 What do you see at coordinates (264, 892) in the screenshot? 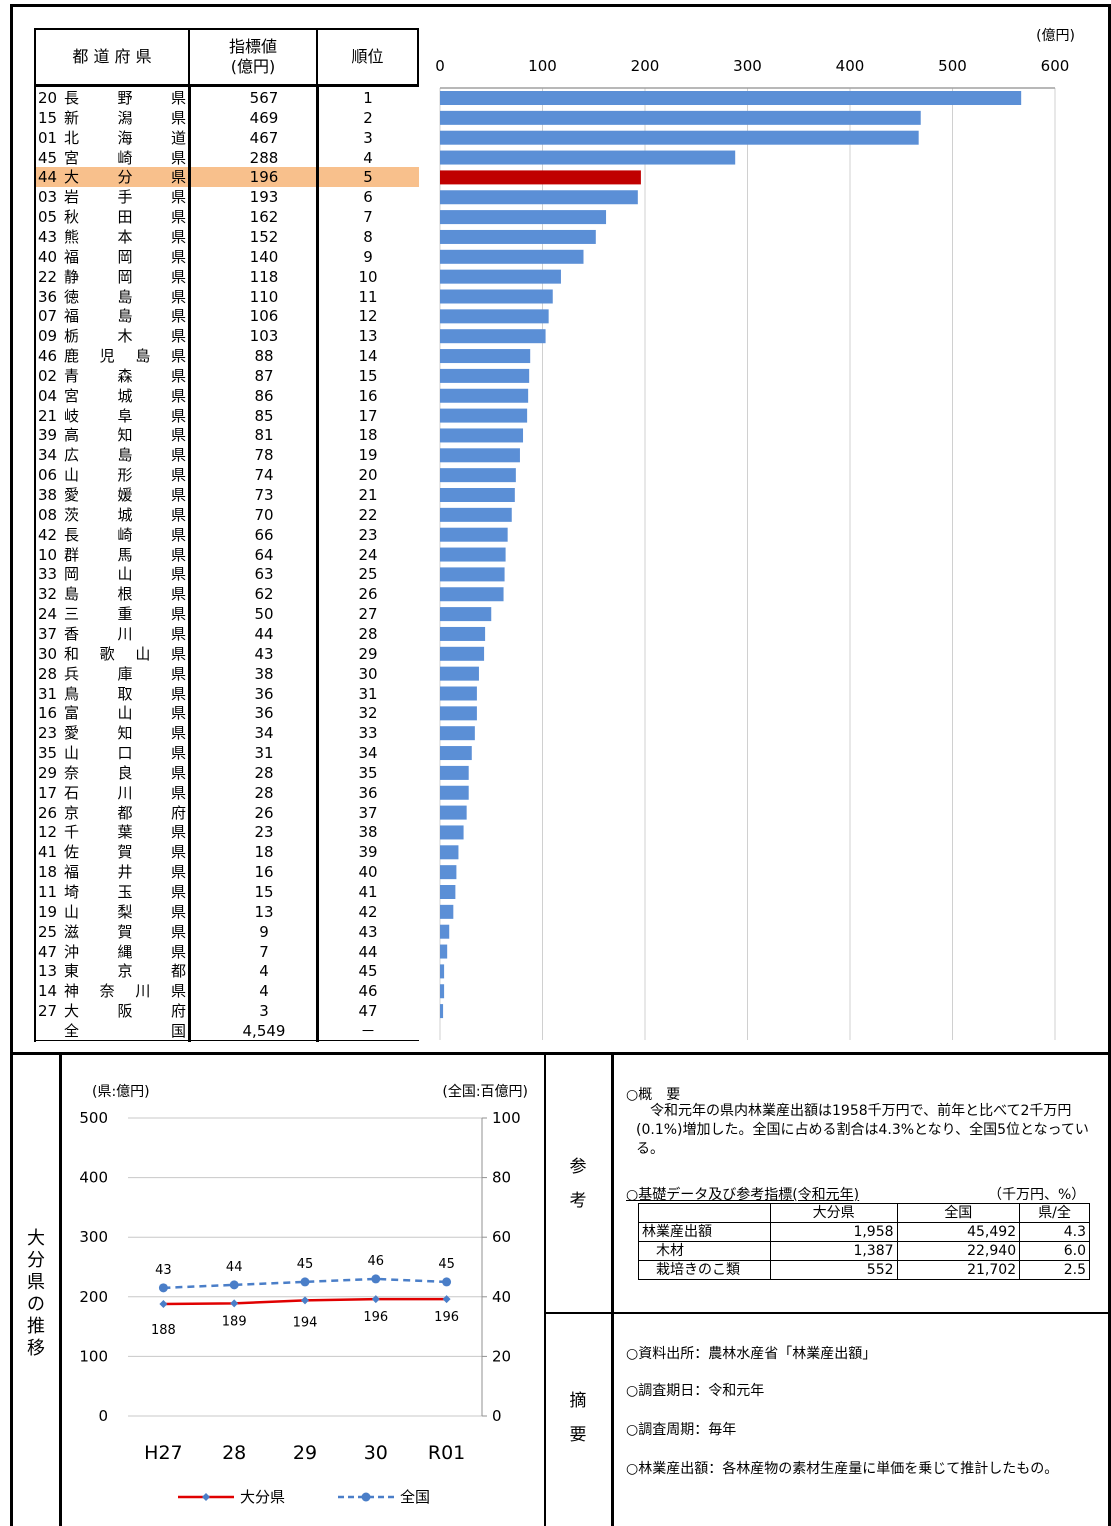
I see `pref-value: 15` at bounding box center [264, 892].